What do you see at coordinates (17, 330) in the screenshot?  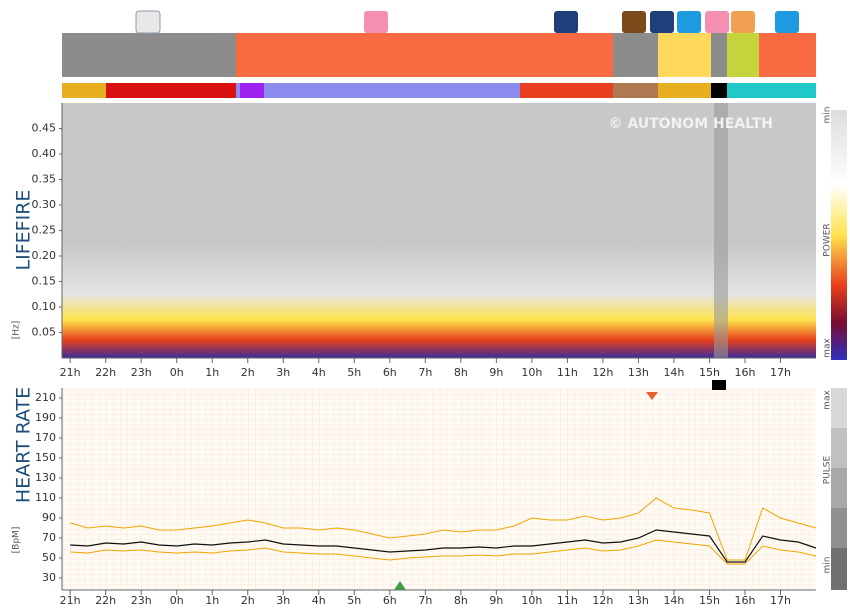 I see `y-unit: [Hz]` at bounding box center [17, 330].